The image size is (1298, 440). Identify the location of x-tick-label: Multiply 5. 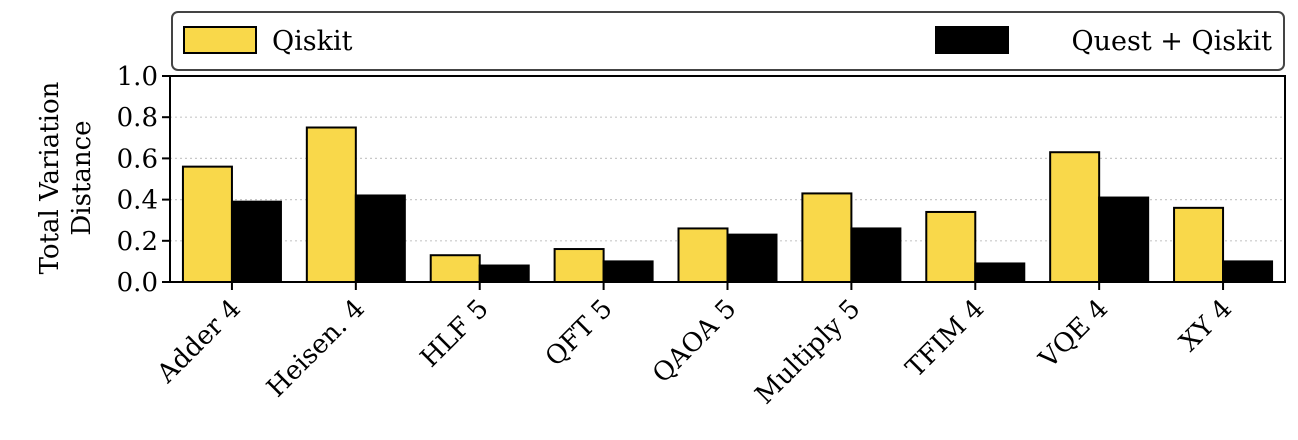
(808, 352).